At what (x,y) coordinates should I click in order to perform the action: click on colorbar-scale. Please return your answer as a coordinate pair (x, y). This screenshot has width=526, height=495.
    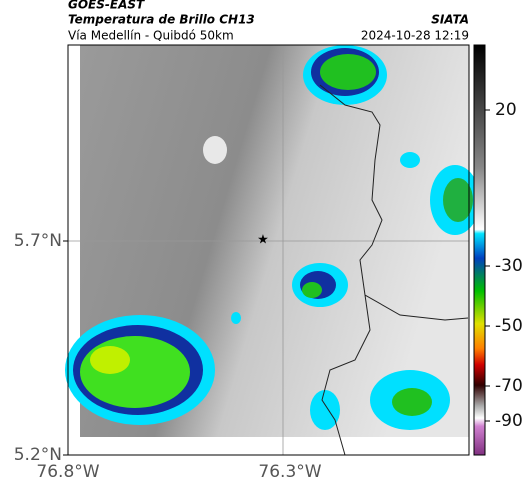
    Looking at the image, I should click on (479, 250).